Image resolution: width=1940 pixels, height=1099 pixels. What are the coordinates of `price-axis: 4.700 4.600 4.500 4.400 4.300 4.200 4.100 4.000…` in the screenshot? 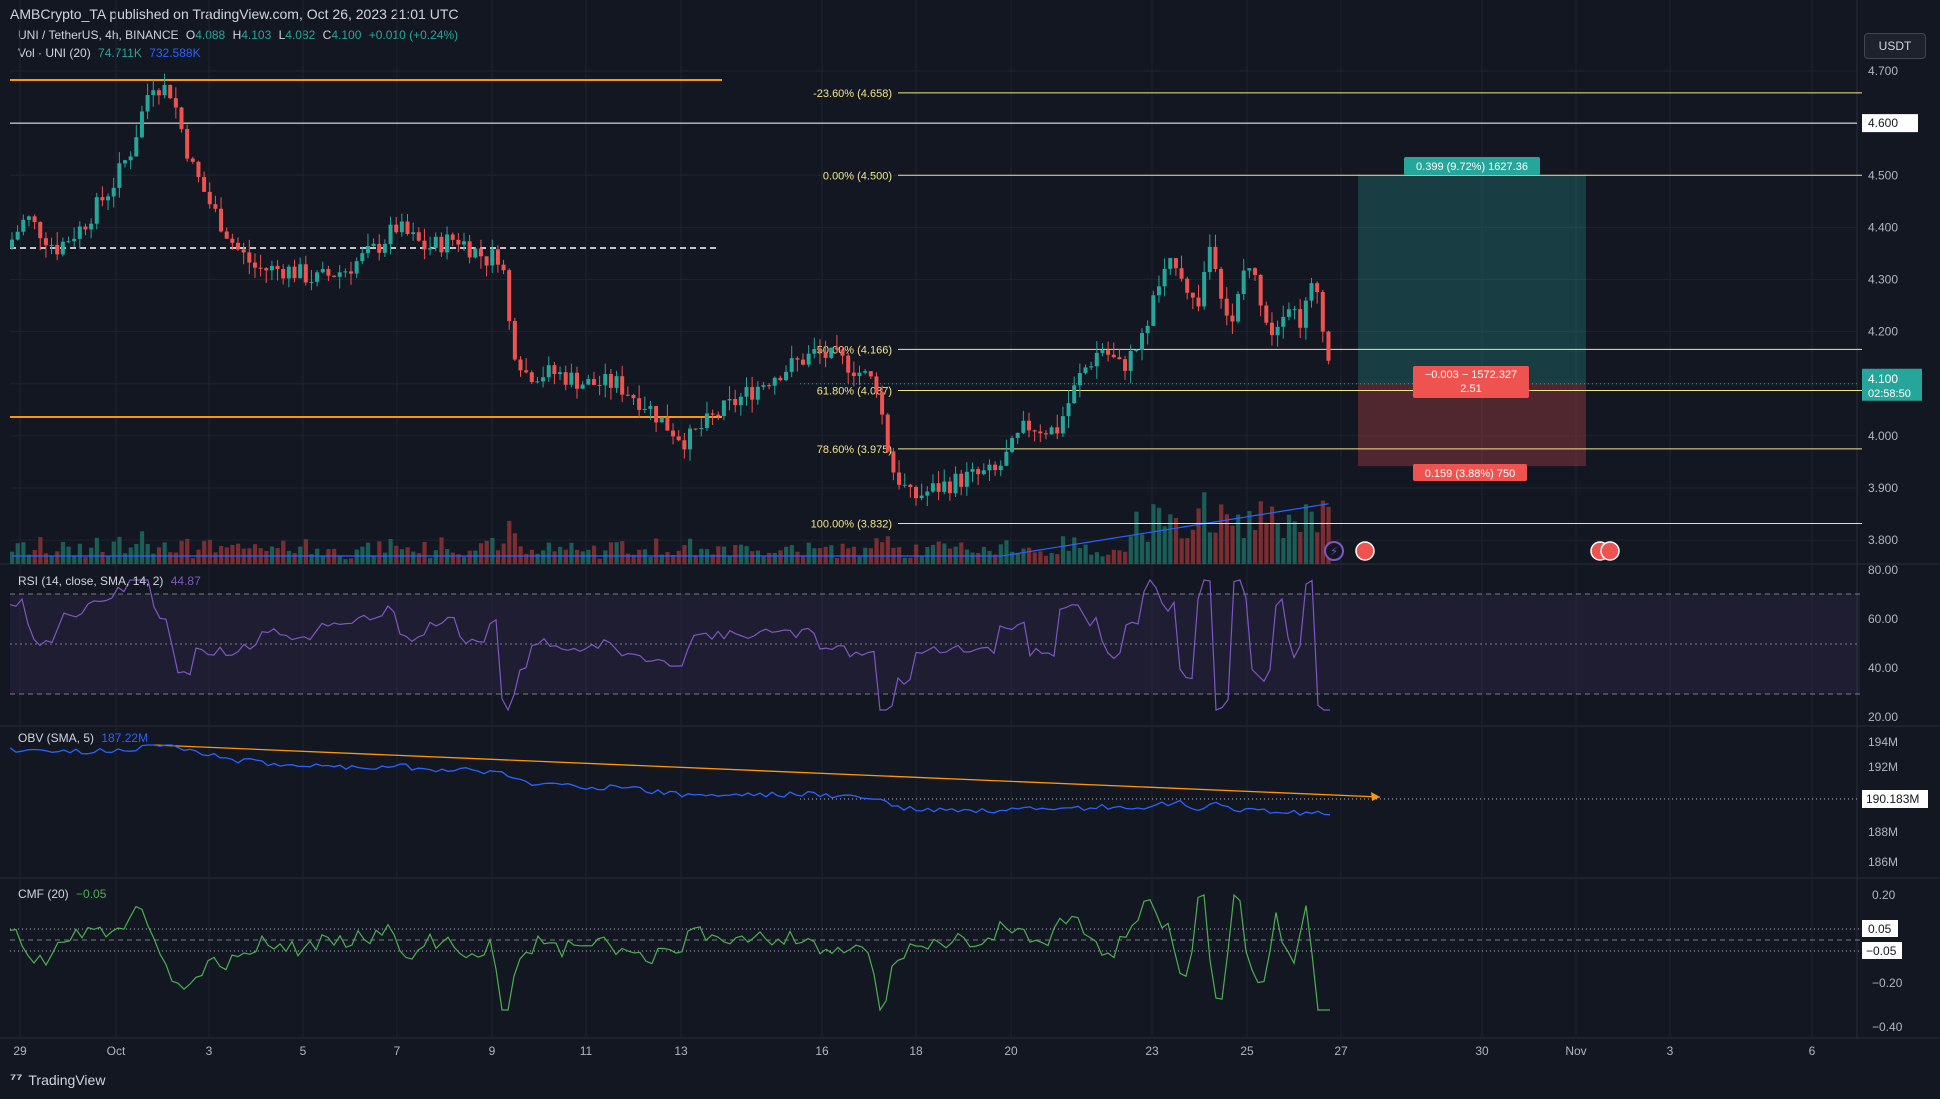 It's located at (1892, 305).